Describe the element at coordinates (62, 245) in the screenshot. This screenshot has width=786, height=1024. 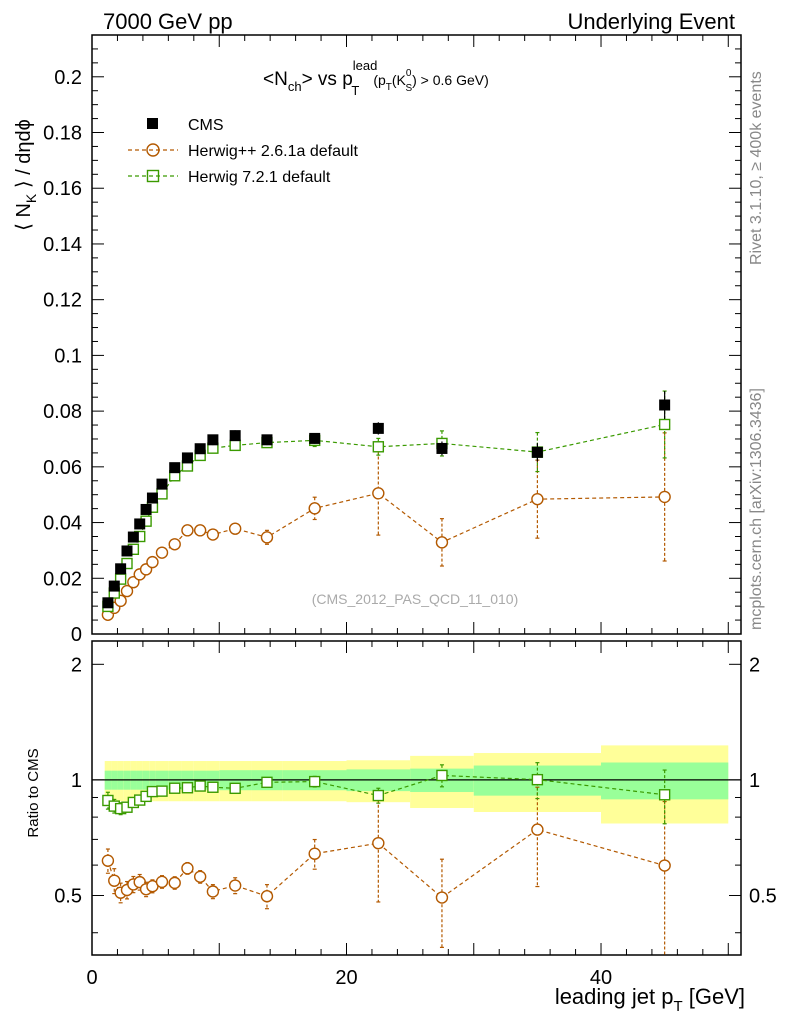
I see `main-y-tick-label: 0.14` at that location.